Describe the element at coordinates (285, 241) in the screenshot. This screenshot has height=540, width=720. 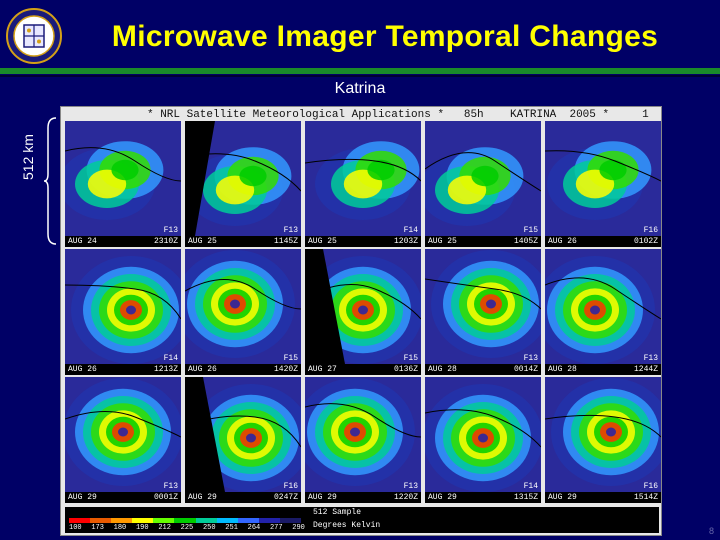
I see `tile-time: 1145Z` at that location.